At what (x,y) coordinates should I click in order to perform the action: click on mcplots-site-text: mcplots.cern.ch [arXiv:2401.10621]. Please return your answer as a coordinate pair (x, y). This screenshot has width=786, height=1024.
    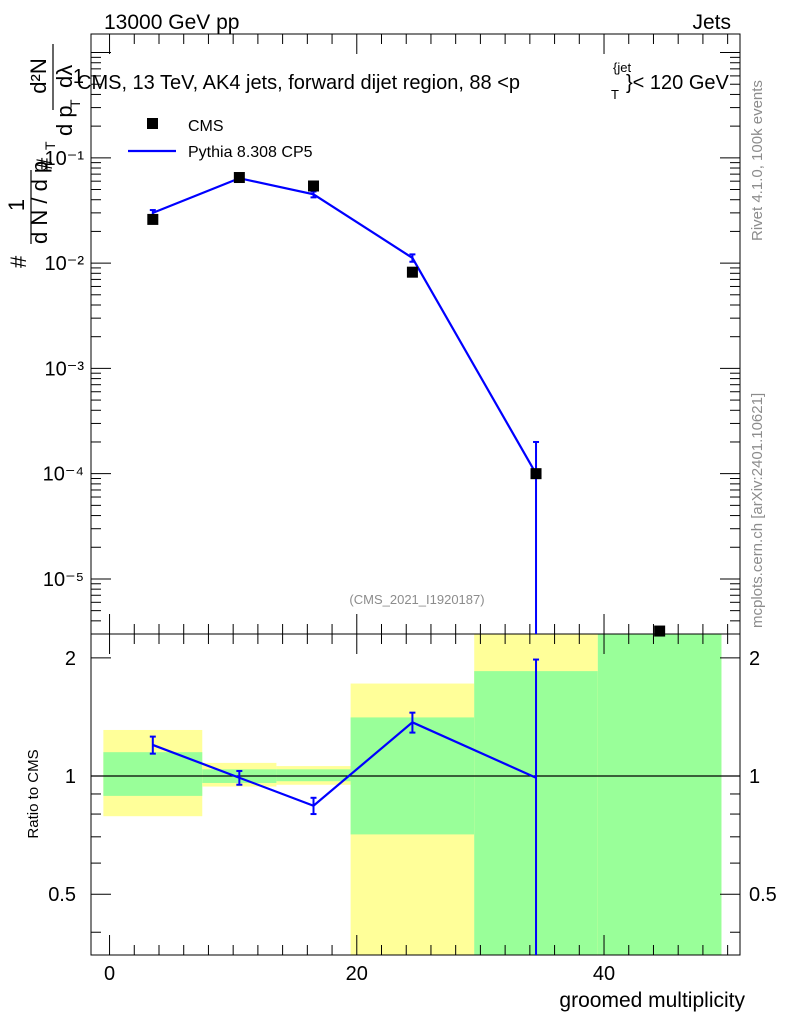
    Looking at the image, I should click on (757, 510).